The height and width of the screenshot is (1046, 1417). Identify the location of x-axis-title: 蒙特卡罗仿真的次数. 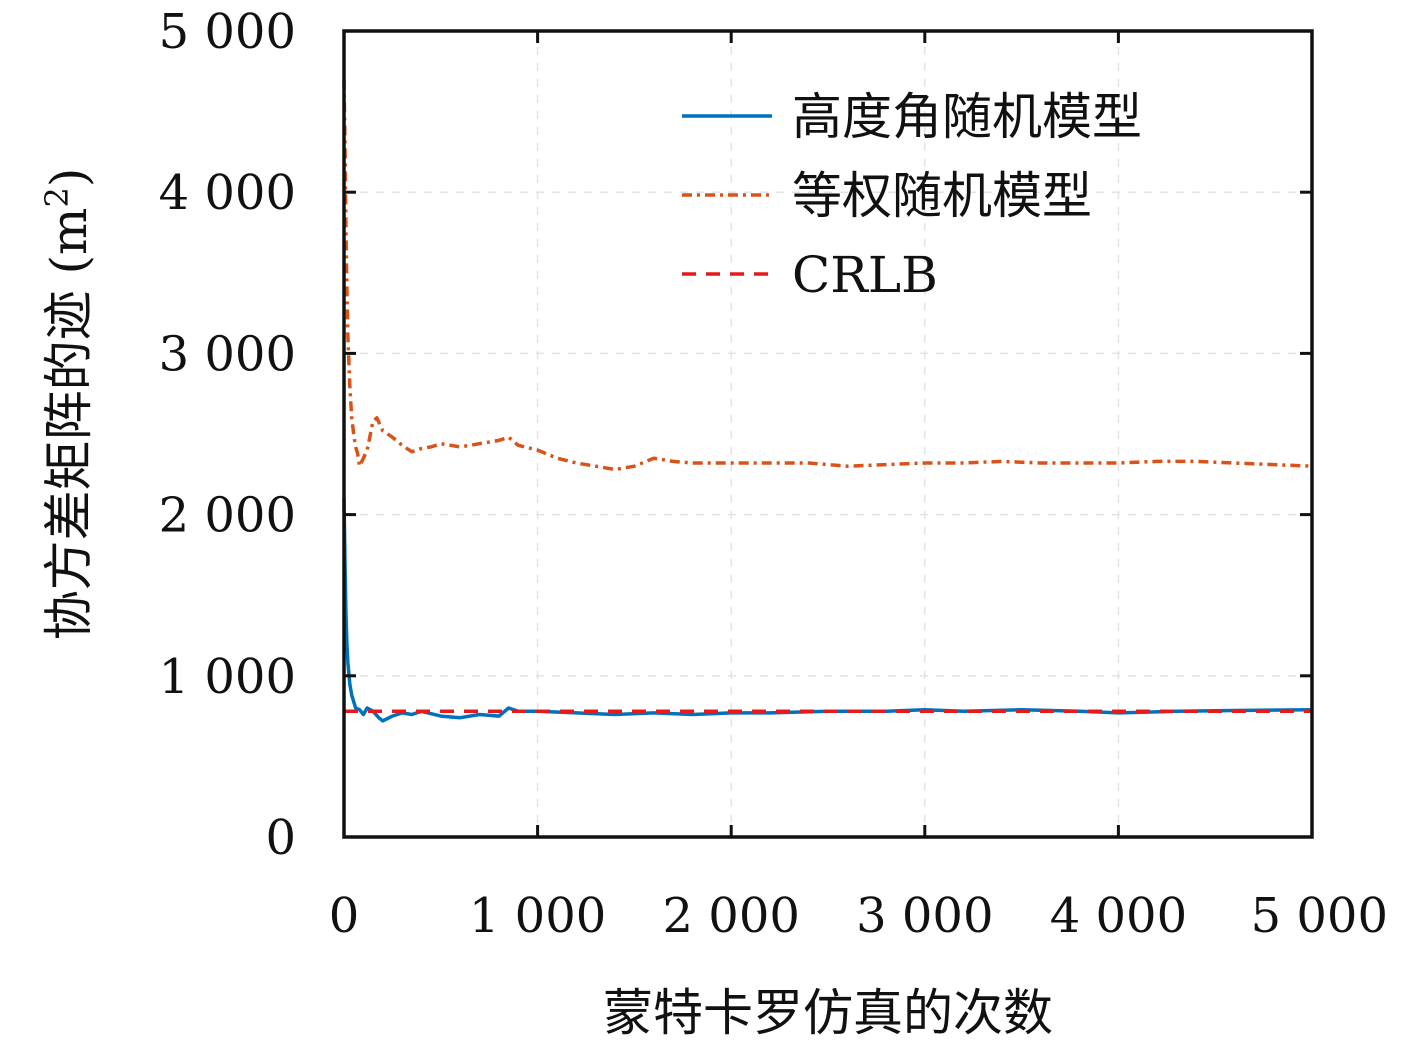
(828, 1013).